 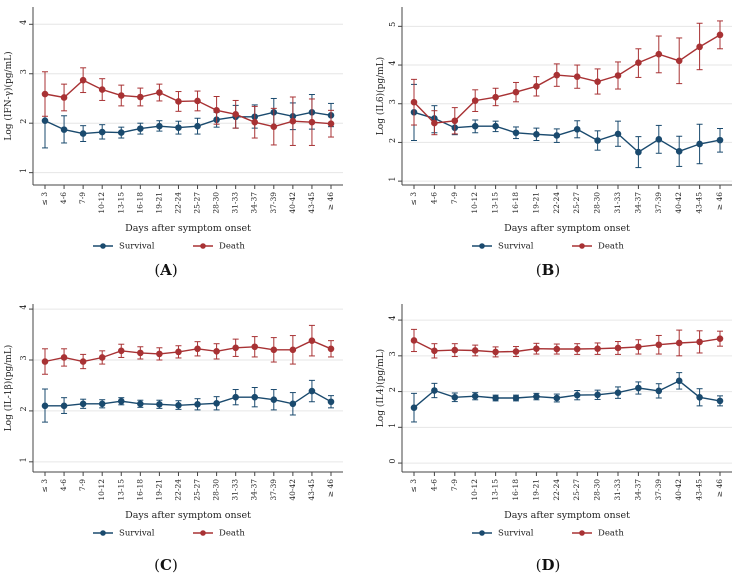 What do you see at coordinates (535, 203) in the screenshot?
I see `x-tick-label: 19-21` at bounding box center [535, 203].